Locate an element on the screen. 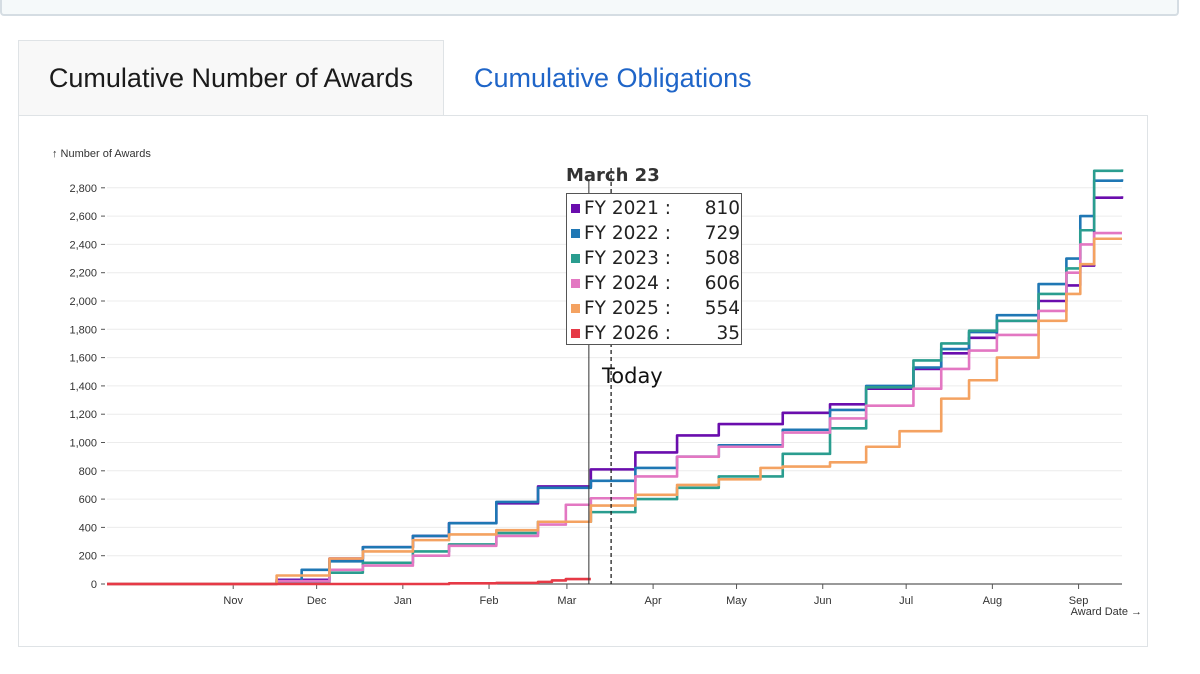  tooltip-row: FY 2024 : 606 is located at coordinates (654, 283).